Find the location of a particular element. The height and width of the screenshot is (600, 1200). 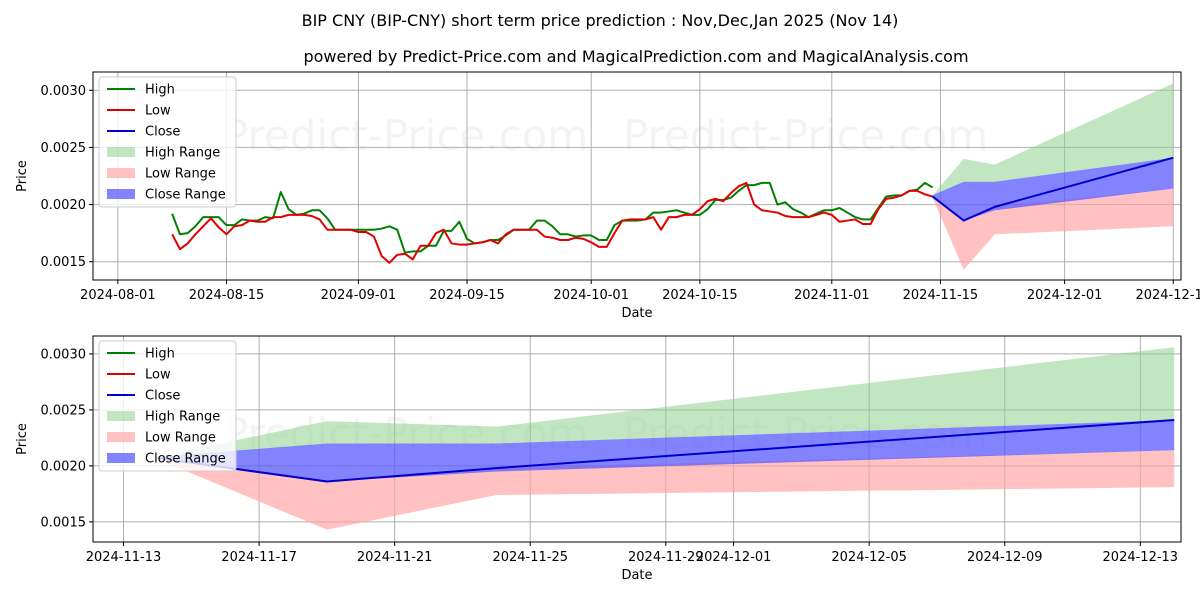

x-tick-label: 2024-08-01 is located at coordinates (118, 295).